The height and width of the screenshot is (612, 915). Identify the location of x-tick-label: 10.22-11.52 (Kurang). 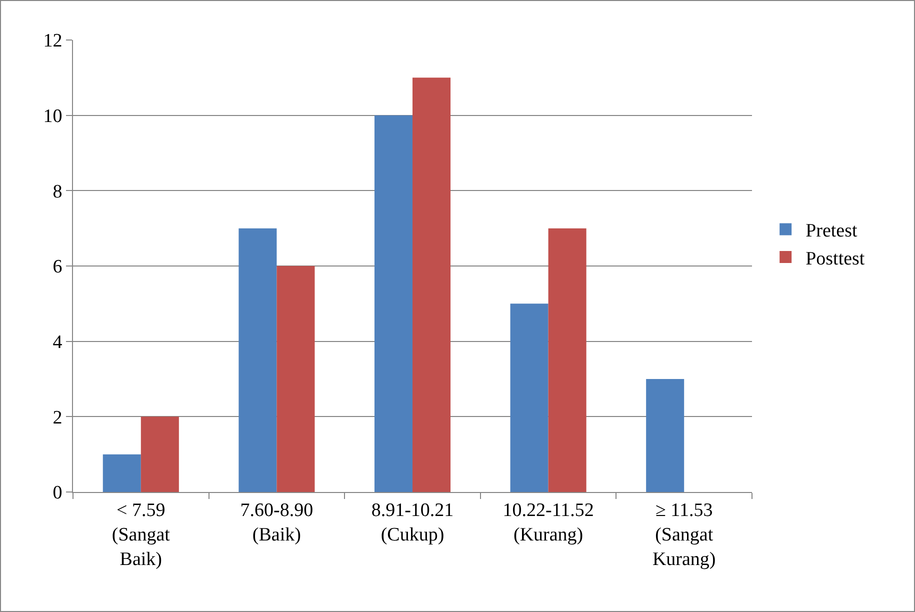
(548, 523).